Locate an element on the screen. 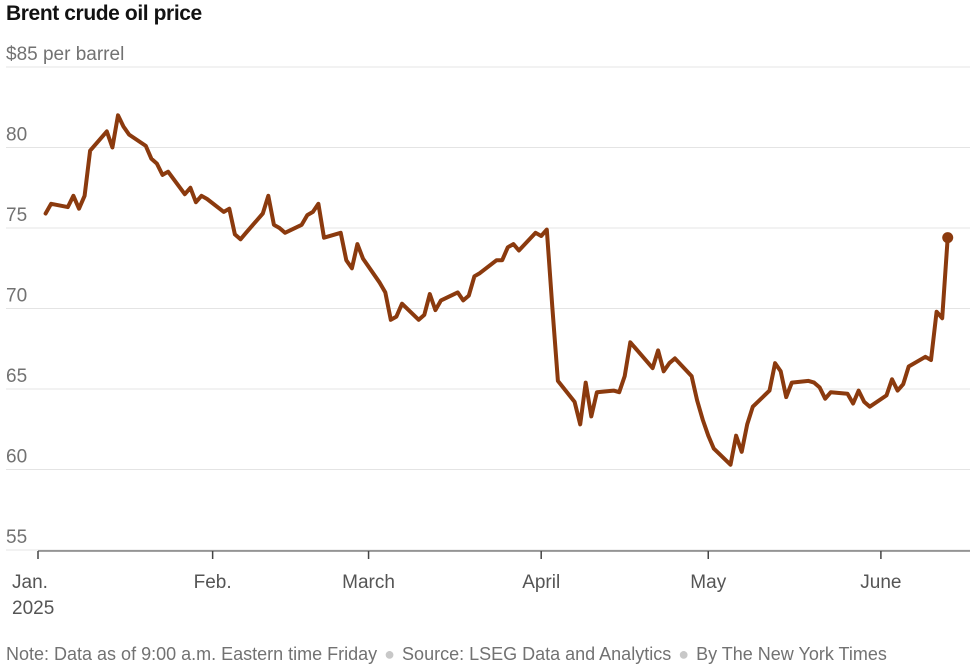  y-tick-label: 65 is located at coordinates (16, 376).